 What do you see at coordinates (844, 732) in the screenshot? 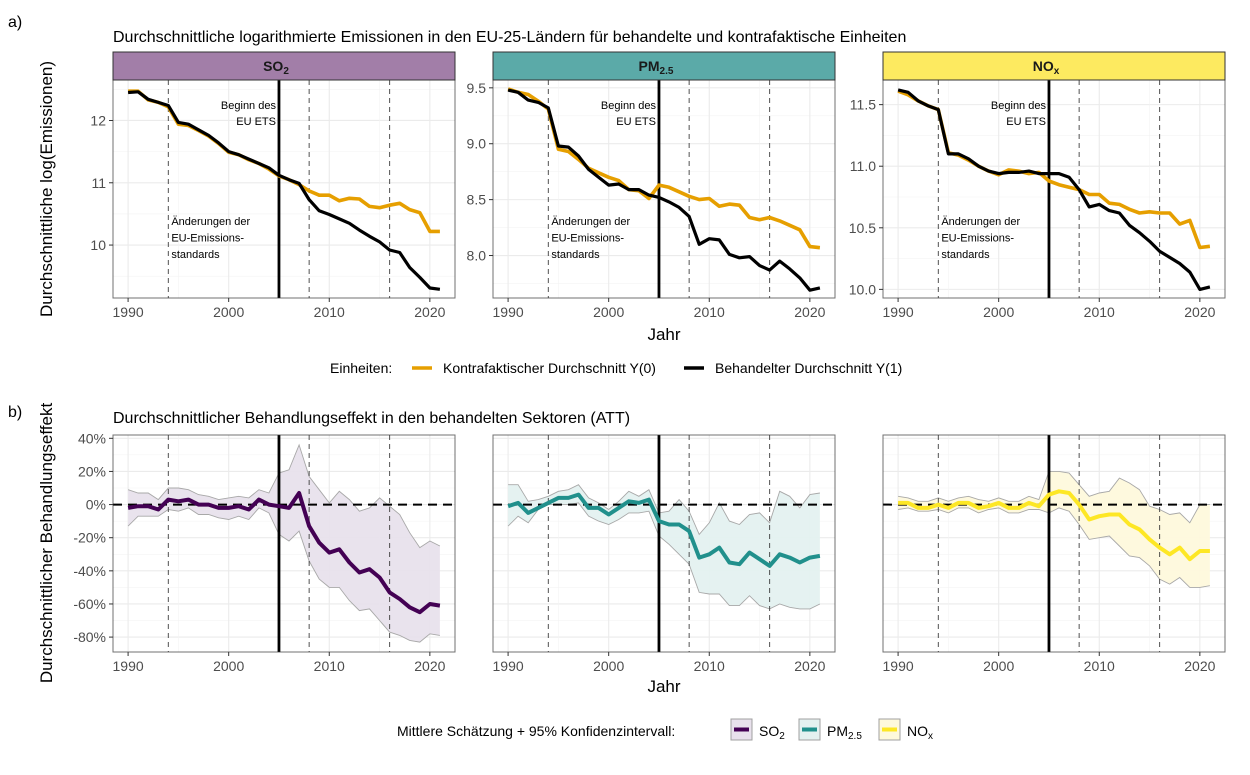
I see `legend-b-label: PM2.5` at bounding box center [844, 732].